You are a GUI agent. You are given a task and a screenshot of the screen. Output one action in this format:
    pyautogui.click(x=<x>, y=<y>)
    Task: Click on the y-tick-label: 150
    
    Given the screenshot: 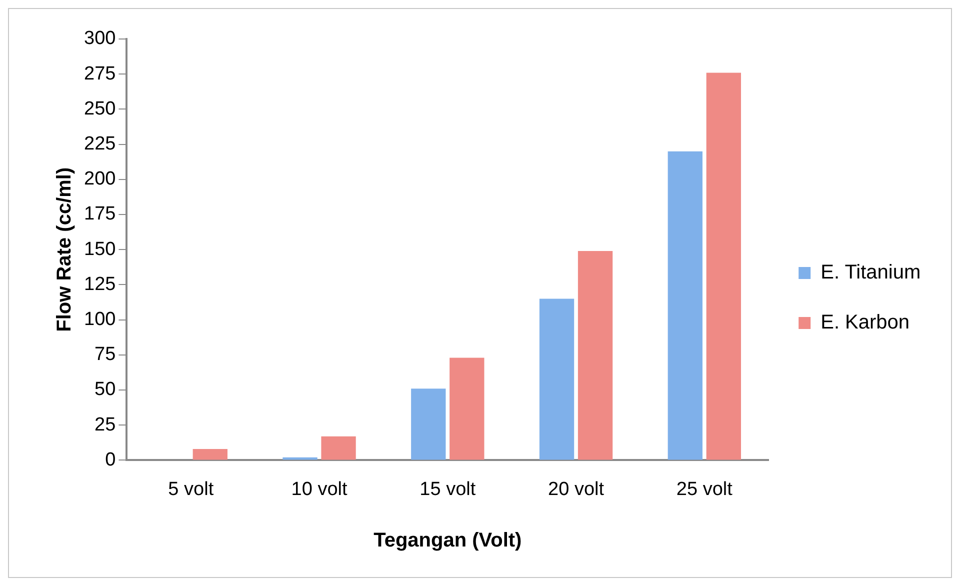 What is the action you would take?
    pyautogui.click(x=100, y=249)
    